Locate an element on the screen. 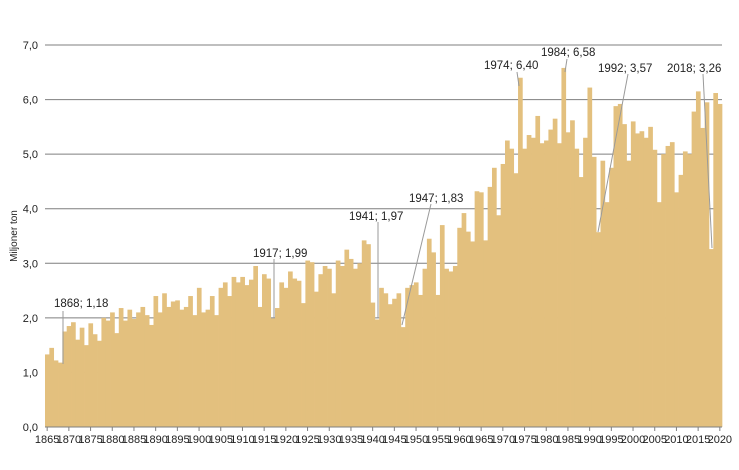 Image resolution: width=739 pixels, height=470 pixels. x-tick-label: 1995 is located at coordinates (611, 440).